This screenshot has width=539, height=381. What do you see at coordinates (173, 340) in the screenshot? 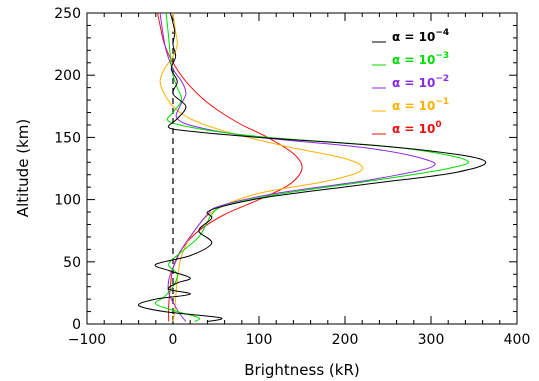
I see `x-tick-label: 0` at bounding box center [173, 340].